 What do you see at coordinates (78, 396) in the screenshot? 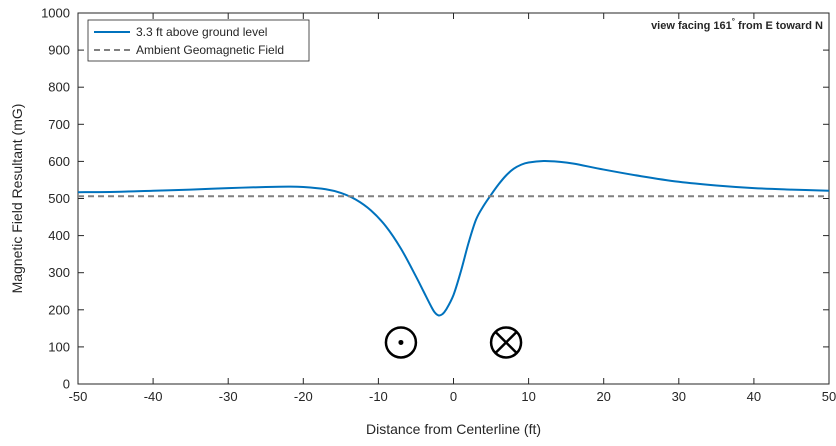
I see `x-tick-label: -50` at bounding box center [78, 396].